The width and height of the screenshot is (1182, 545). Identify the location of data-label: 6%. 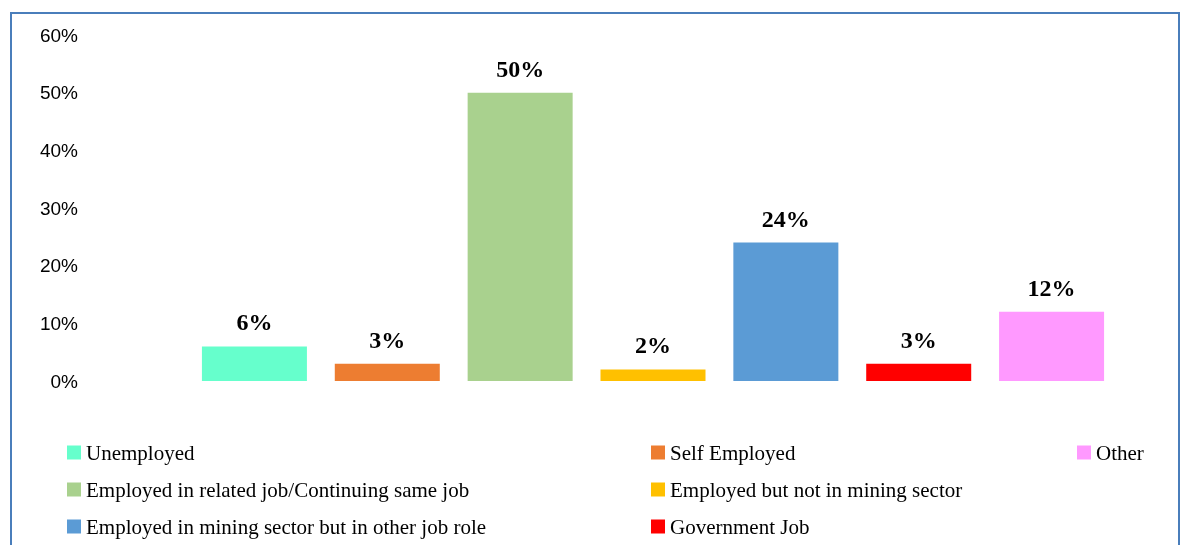
(254, 322).